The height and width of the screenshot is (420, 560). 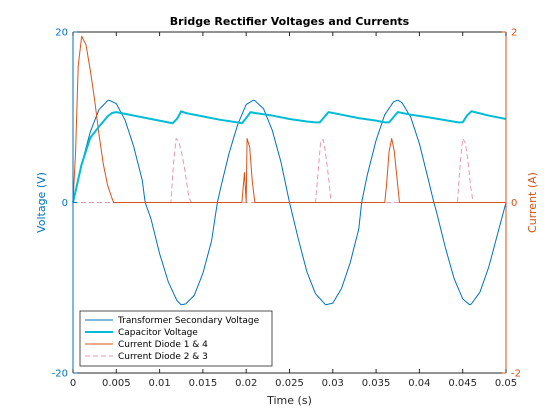 I want to click on y-left-ticks: -20 0 20, so click(x=64, y=204).